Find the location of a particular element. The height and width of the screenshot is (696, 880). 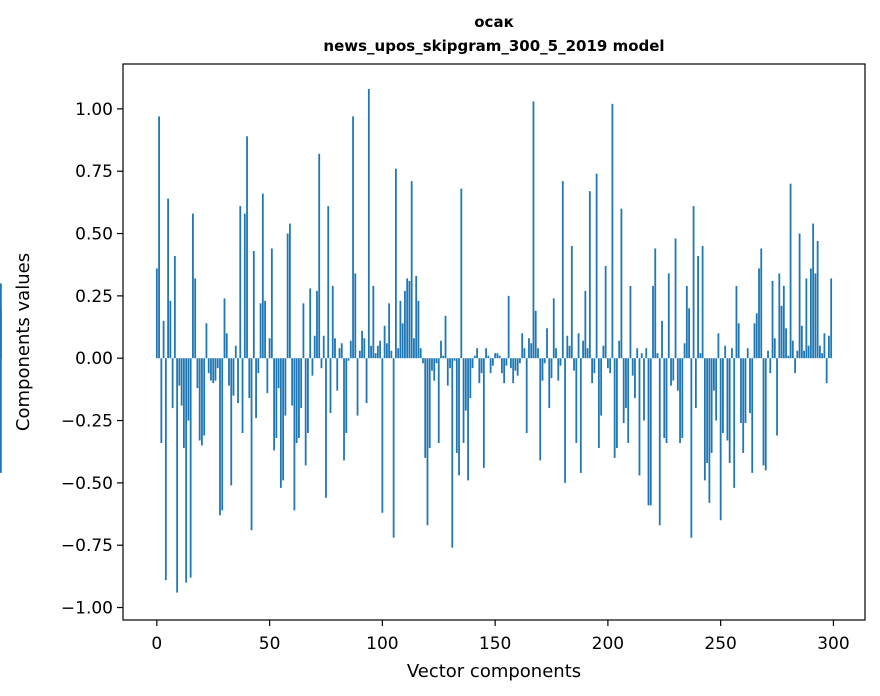

x-tick-label: 250 is located at coordinates (720, 644).